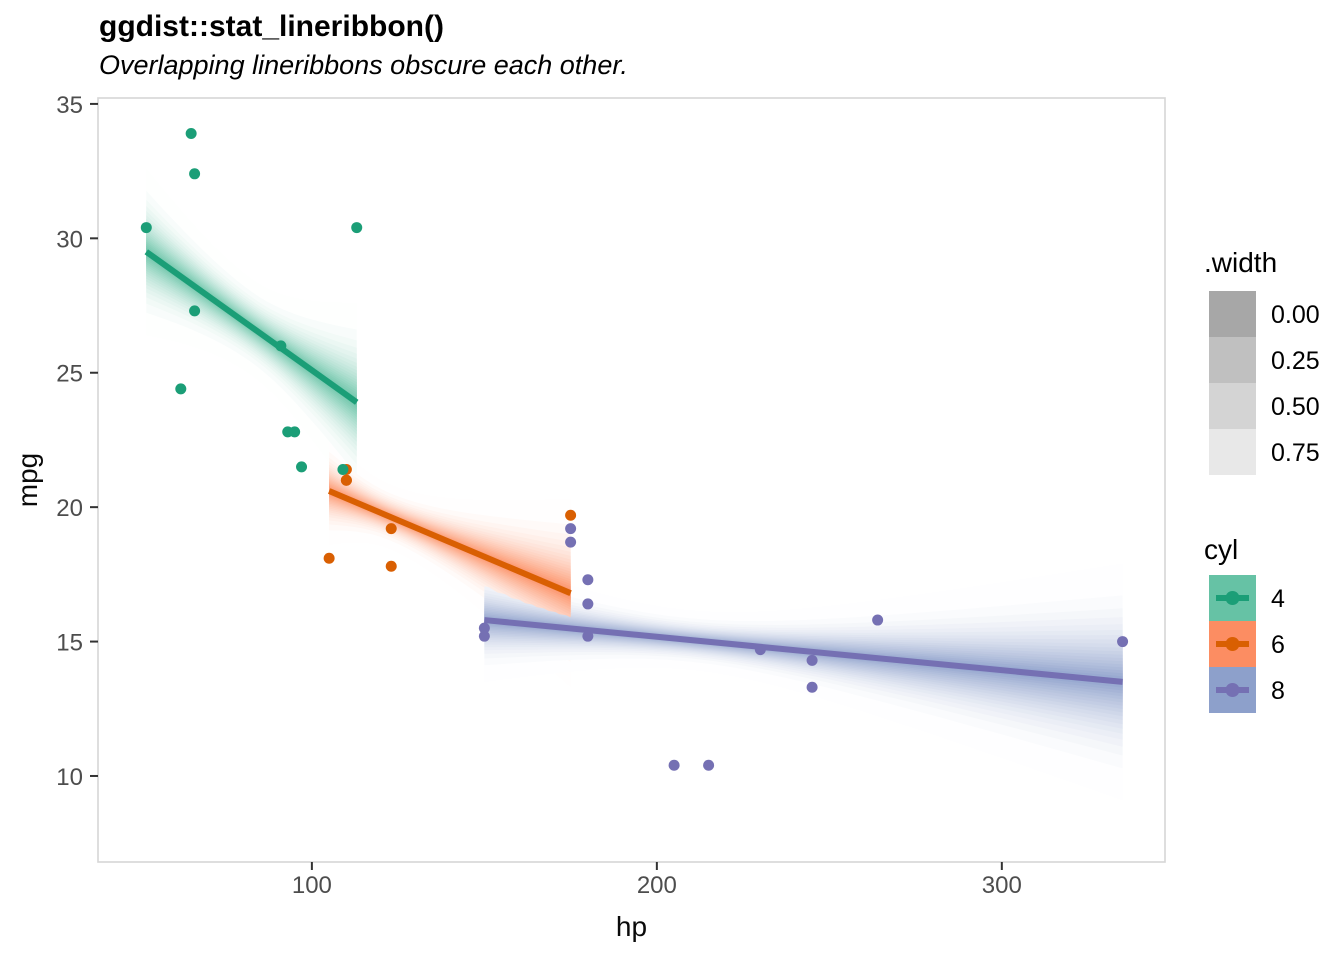 Image resolution: width=1344 pixels, height=960 pixels. I want to click on legend-width-label: 0.00, so click(1295, 315).